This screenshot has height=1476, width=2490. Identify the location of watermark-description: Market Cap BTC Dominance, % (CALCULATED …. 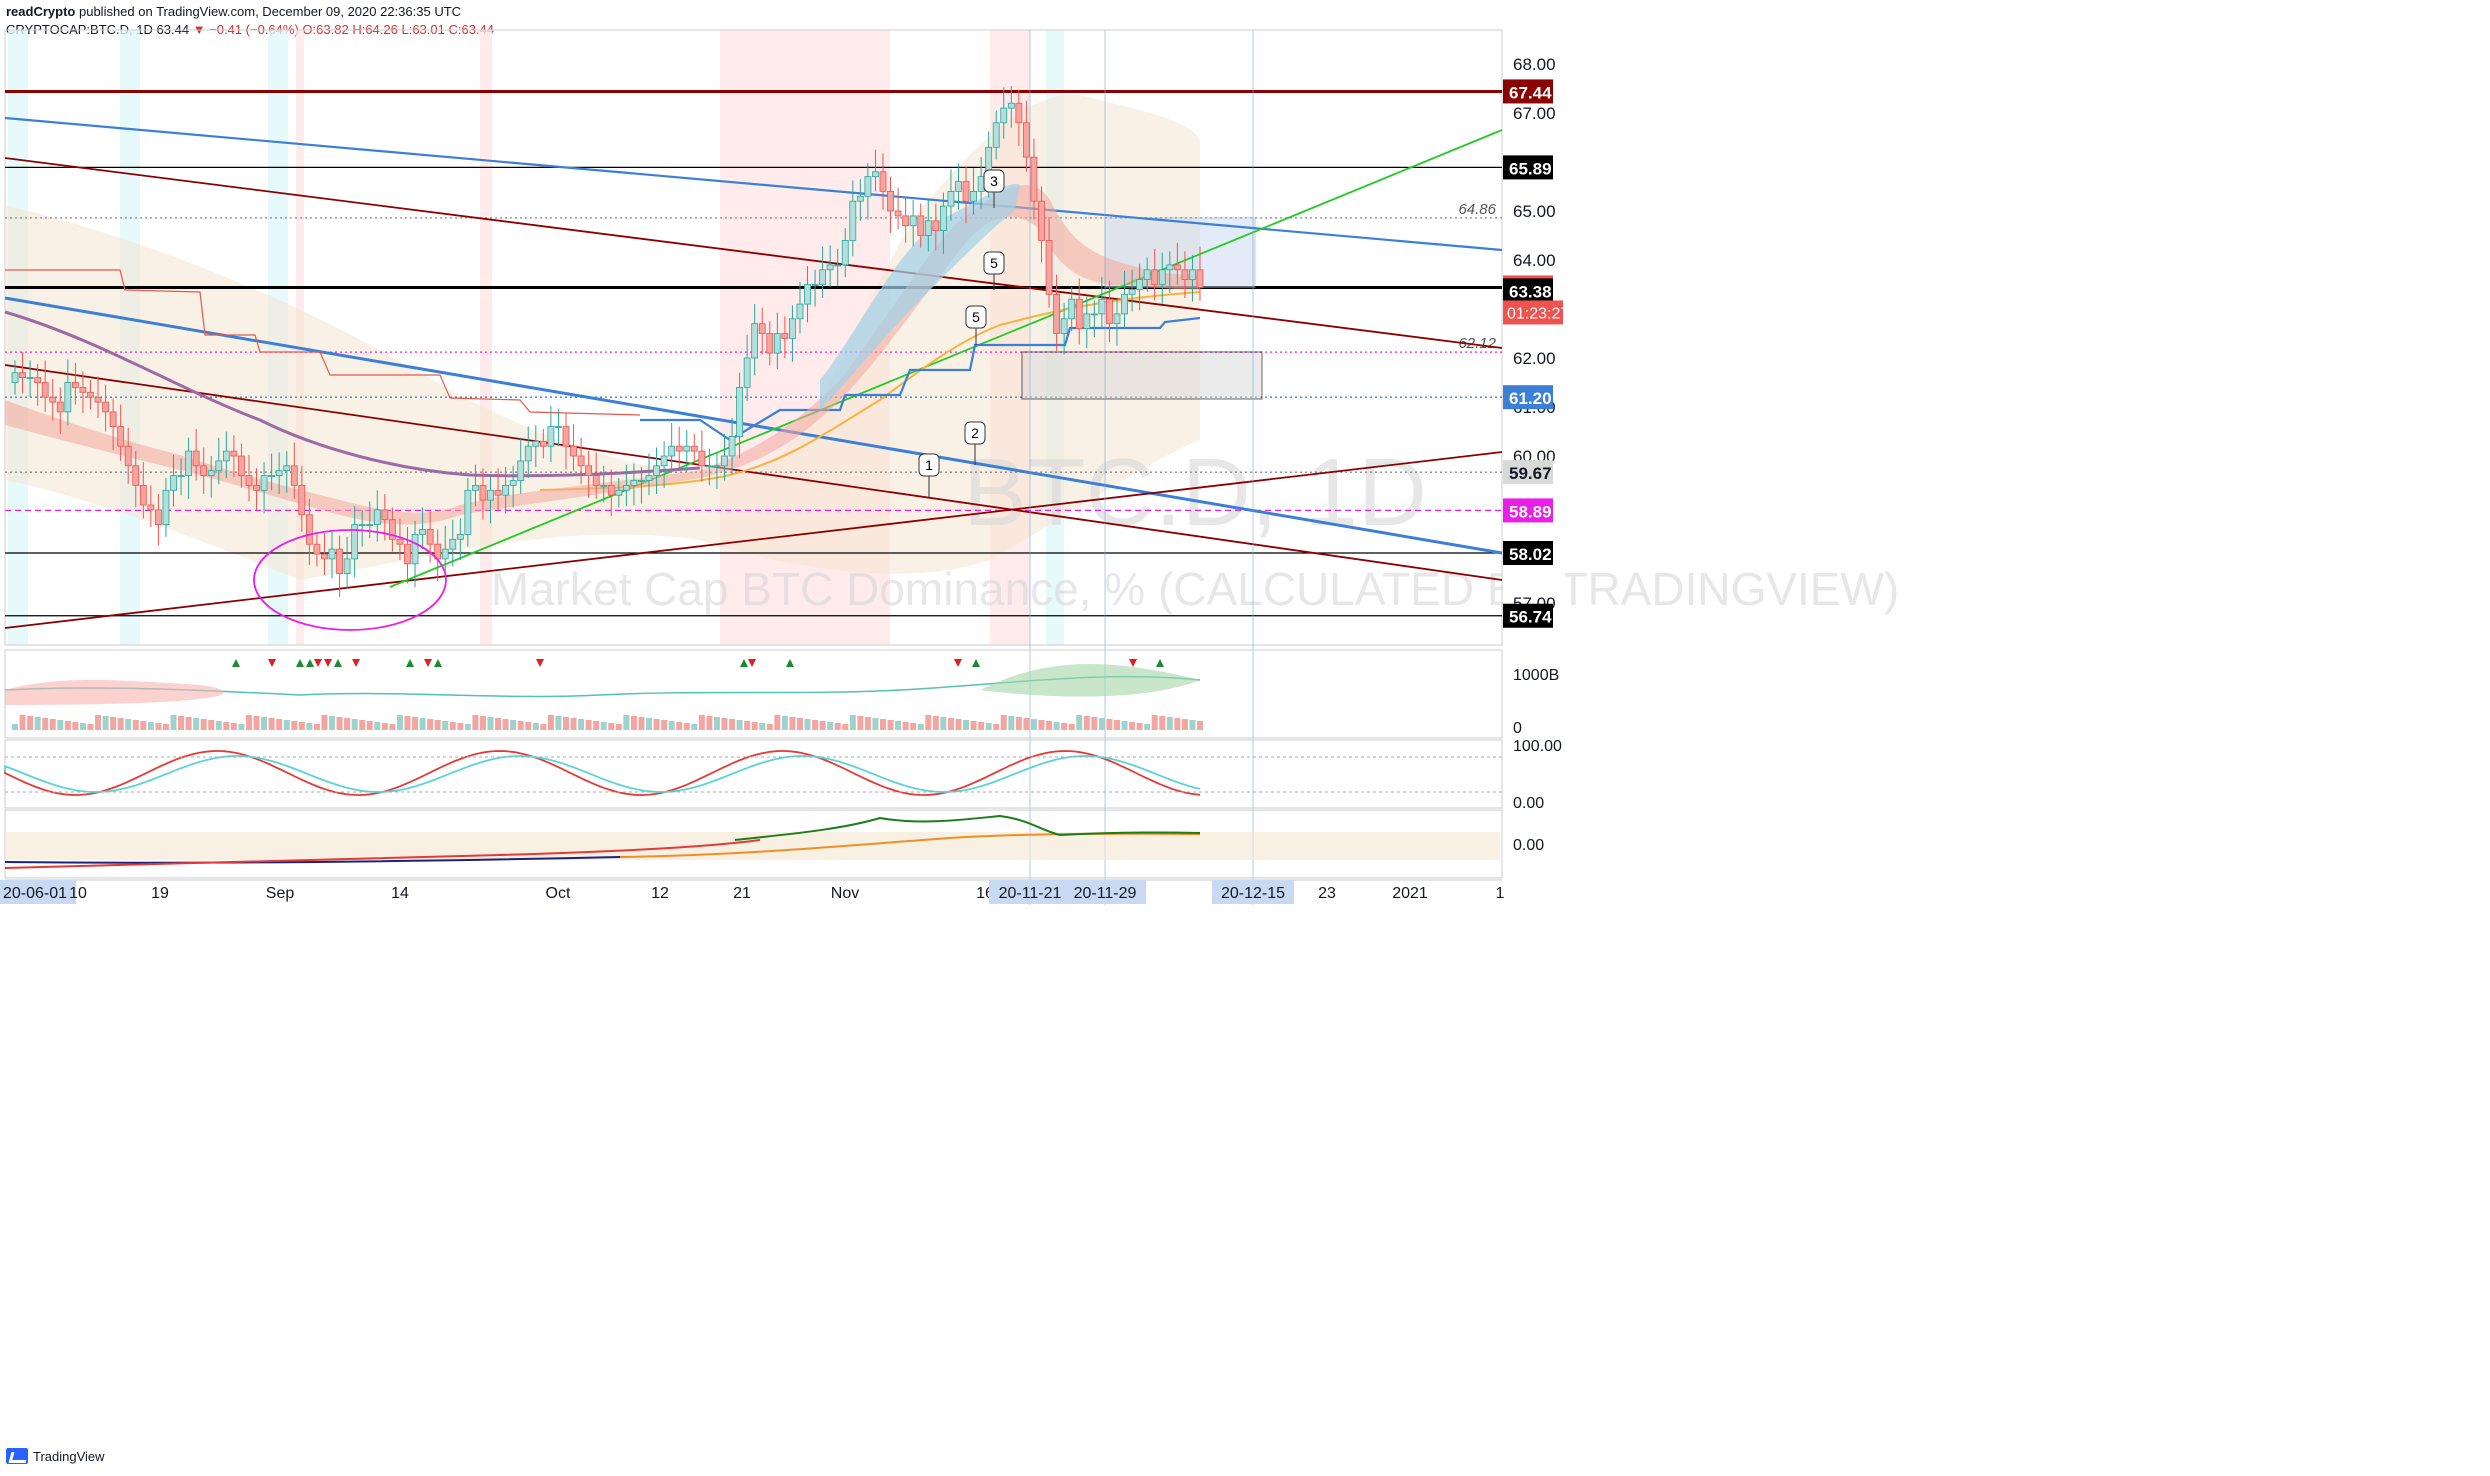
(1195, 589).